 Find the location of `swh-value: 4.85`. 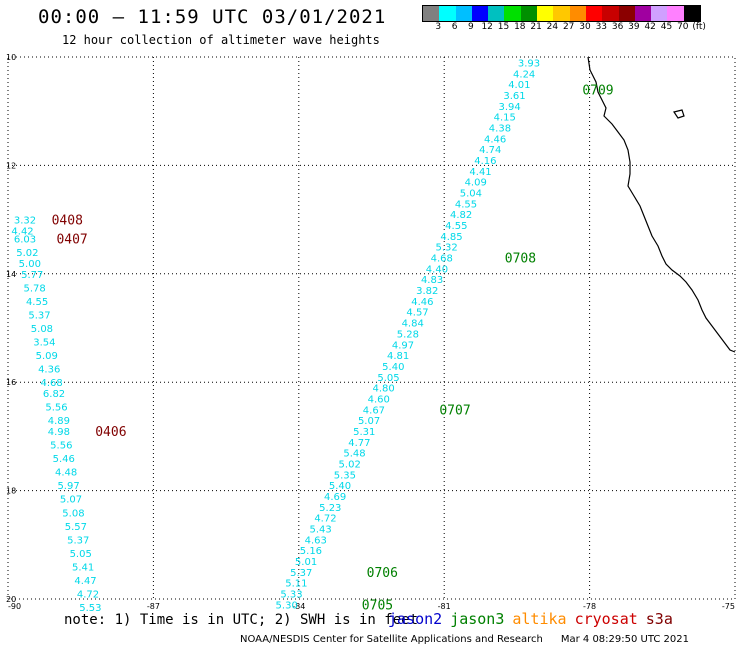

swh-value: 4.85 is located at coordinates (451, 237).